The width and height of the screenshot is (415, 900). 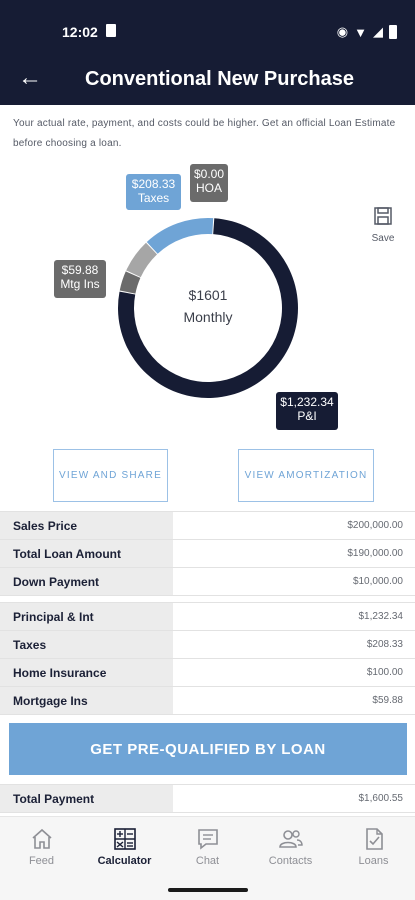 I want to click on row-label: Taxes, so click(x=86, y=644).